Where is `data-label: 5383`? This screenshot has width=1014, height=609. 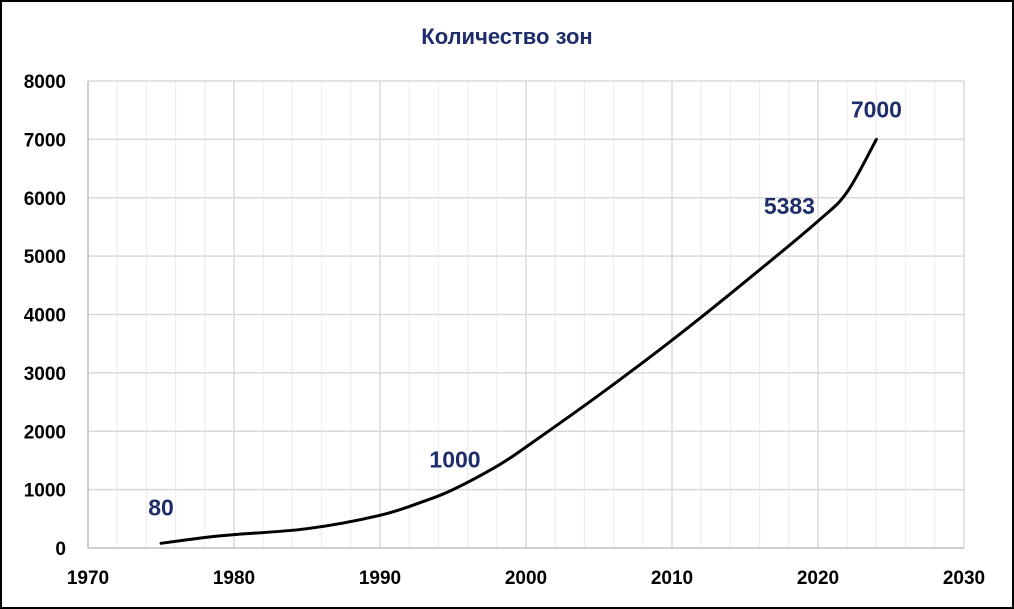
data-label: 5383 is located at coordinates (789, 206).